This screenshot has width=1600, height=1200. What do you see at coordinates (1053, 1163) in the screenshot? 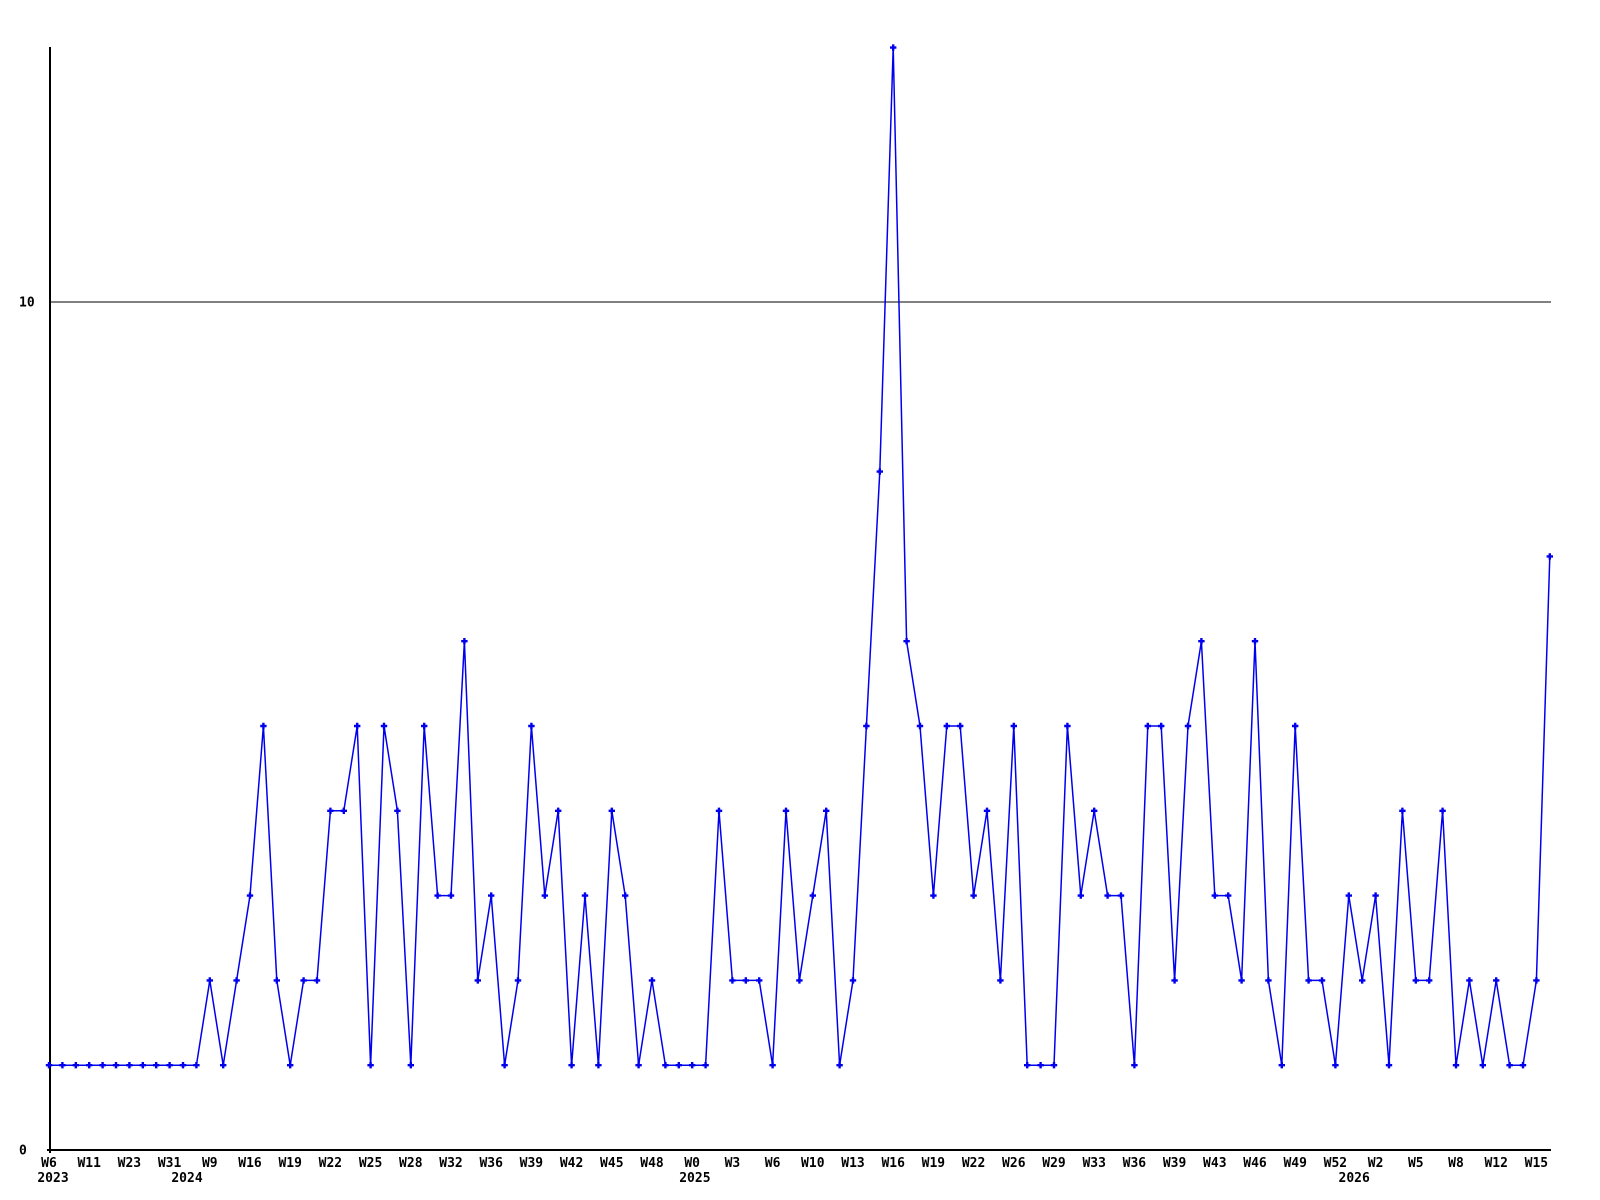
I see `x-tick-label: W29` at bounding box center [1053, 1163].